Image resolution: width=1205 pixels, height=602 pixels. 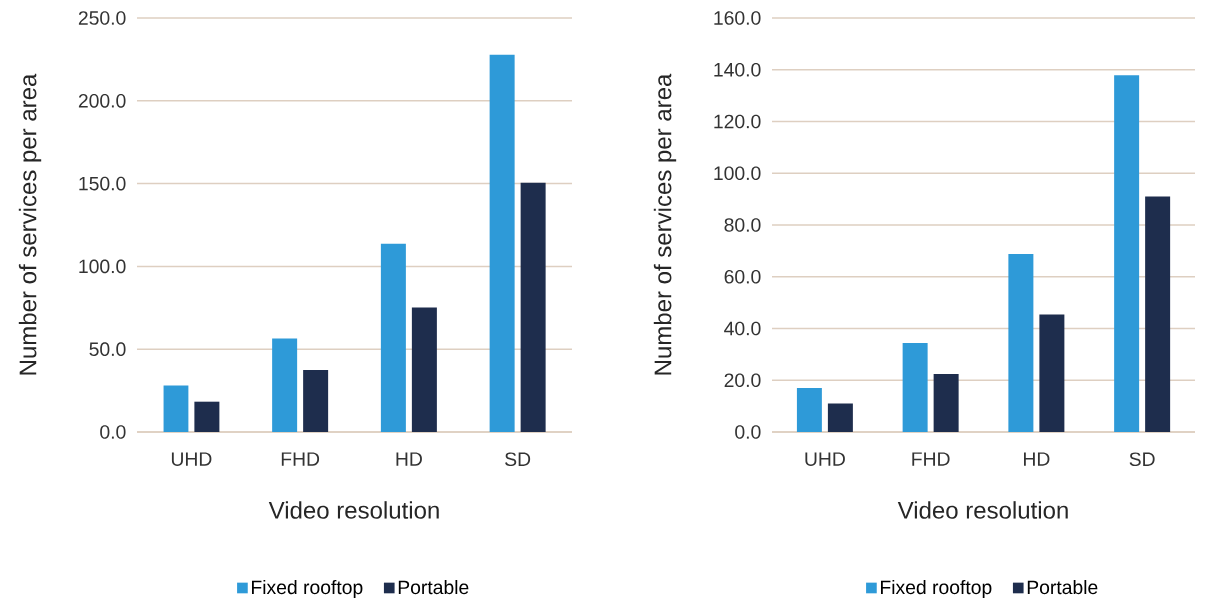 What do you see at coordinates (742, 380) in the screenshot?
I see `y-tick-label: 20.0` at bounding box center [742, 380].